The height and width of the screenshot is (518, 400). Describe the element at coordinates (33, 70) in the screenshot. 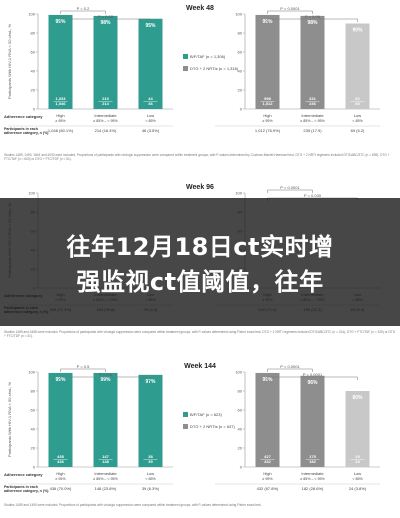

I see `ytick-label-0-0-40: 40` at that location.